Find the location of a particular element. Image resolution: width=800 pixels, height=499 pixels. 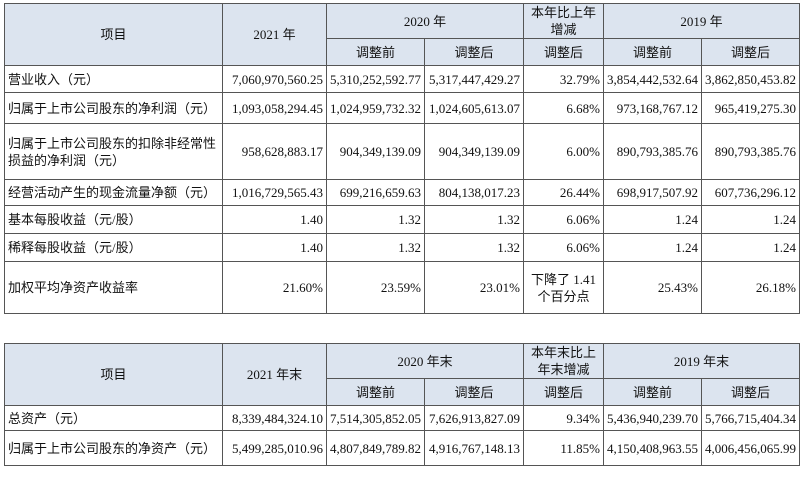

row-label: 加权平均净资产收益率 is located at coordinates (113, 287).